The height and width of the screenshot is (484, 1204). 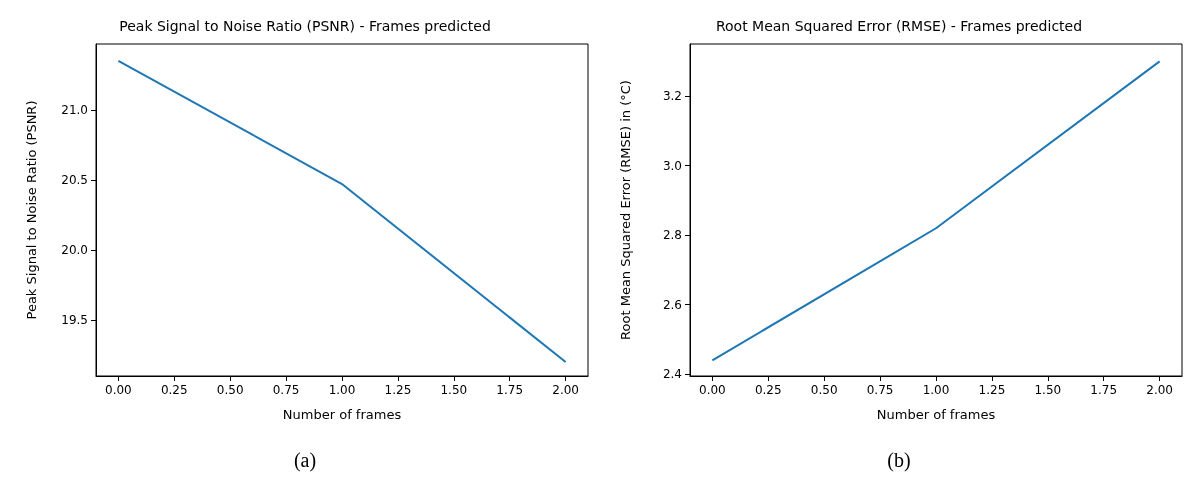 I want to click on y-tick-label: 20.5, so click(x=74, y=179).